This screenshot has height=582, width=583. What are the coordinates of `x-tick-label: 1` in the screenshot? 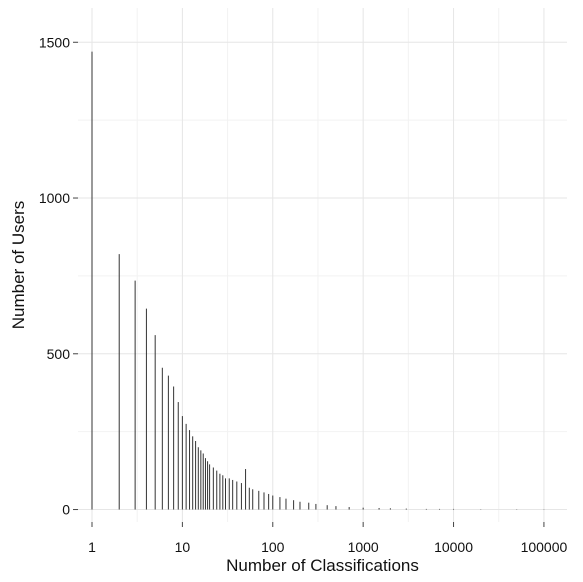 It's located at (92, 547).